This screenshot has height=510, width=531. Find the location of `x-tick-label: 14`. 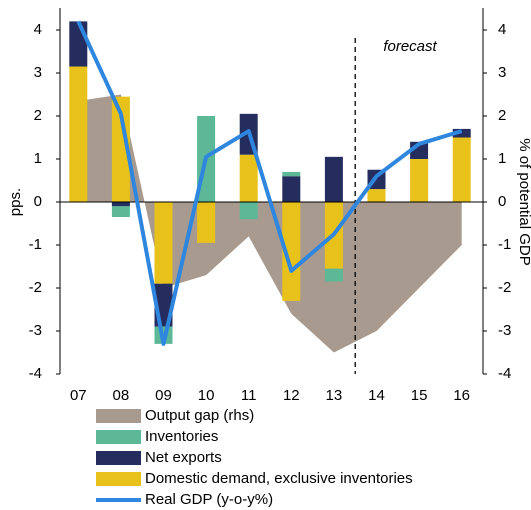

x-tick-label: 14 is located at coordinates (376, 395).